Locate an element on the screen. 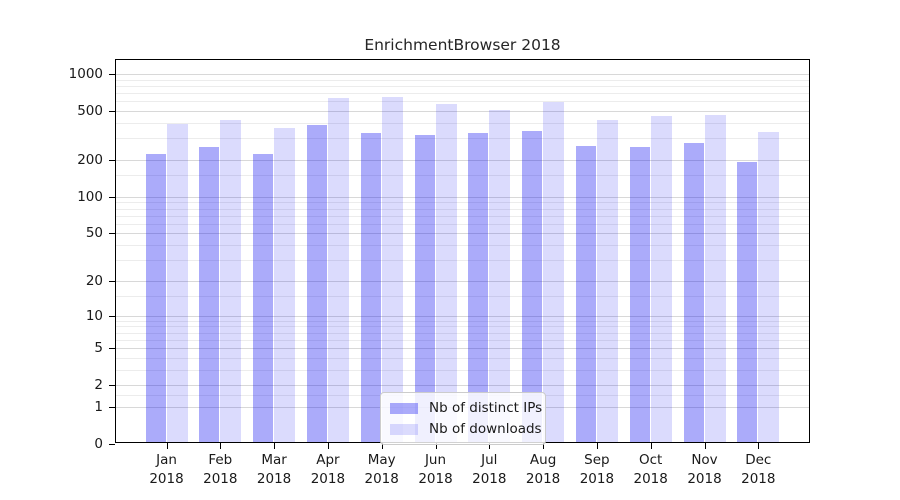  y-tick-label: 500 is located at coordinates (90, 111).